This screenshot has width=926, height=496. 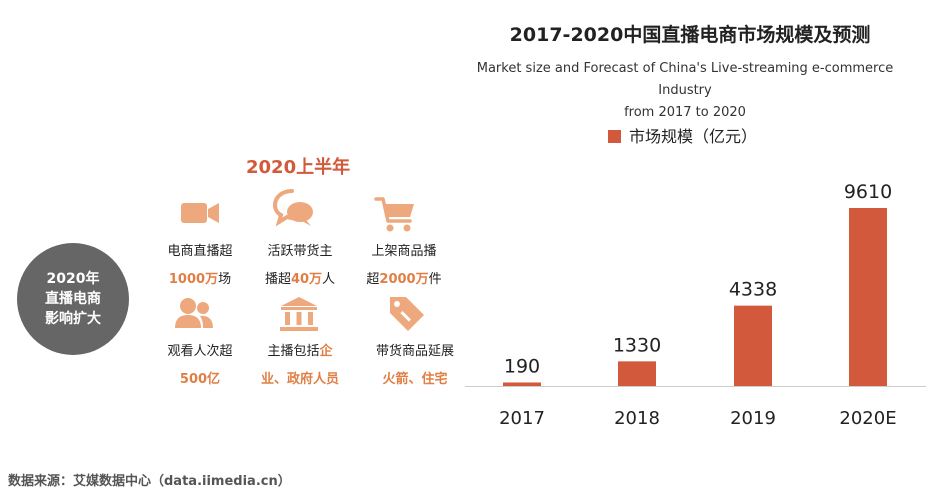 I want to click on stat-products-value: 火箭、住宅, so click(x=415, y=379).